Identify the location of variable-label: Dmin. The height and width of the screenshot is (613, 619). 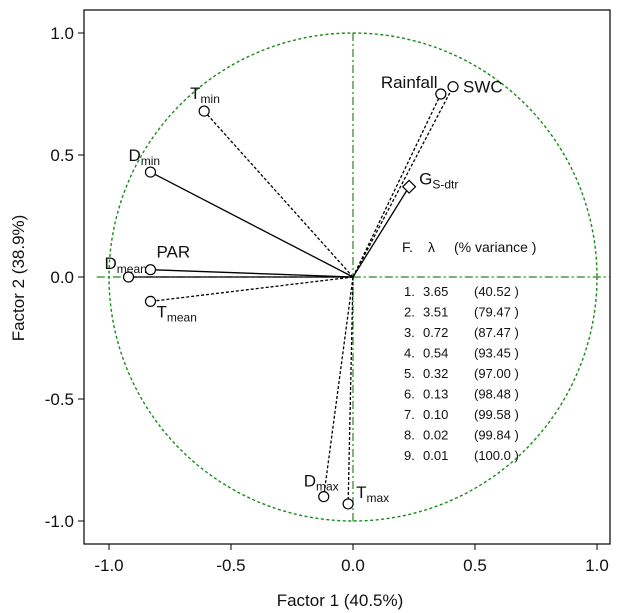
(144, 157).